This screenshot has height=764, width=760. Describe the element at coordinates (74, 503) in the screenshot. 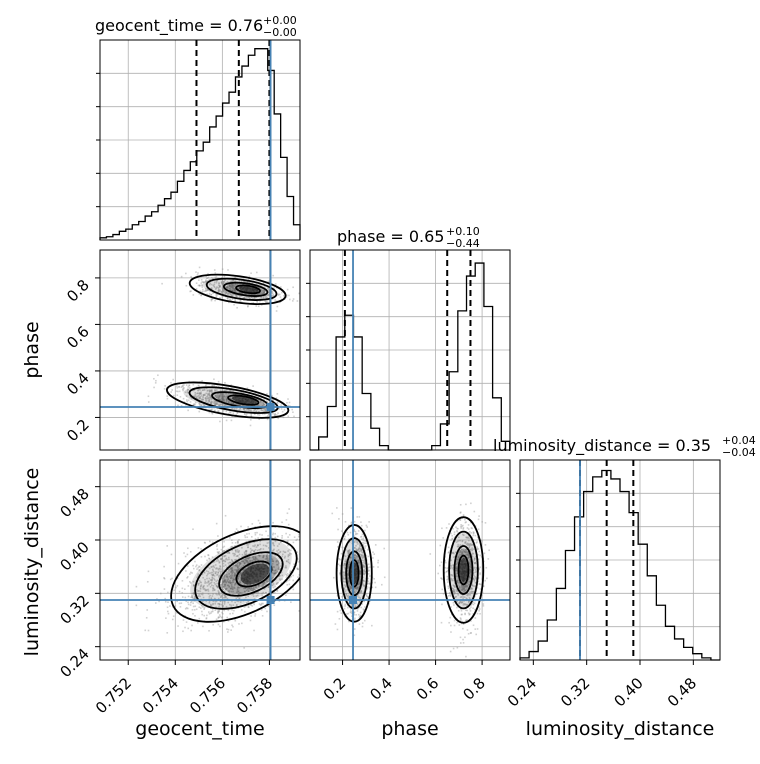

I see `y-tick-label: 0.48` at that location.